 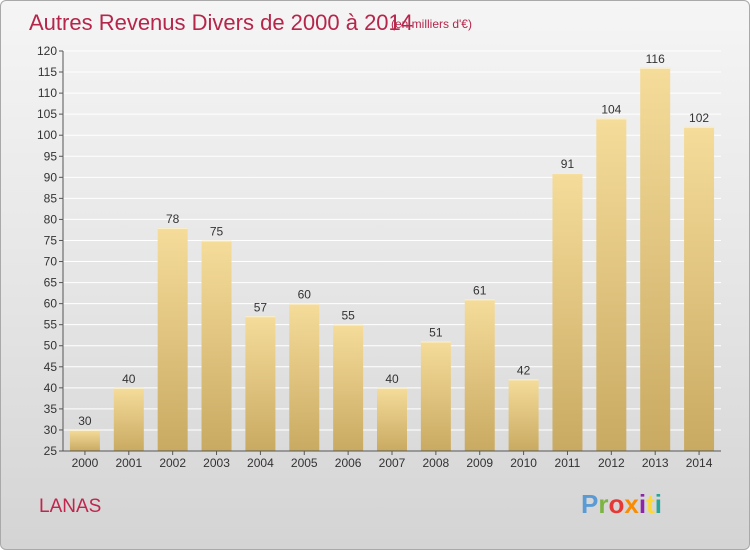 What do you see at coordinates (172, 463) in the screenshot?
I see `x-tick-label: 2002` at bounding box center [172, 463].